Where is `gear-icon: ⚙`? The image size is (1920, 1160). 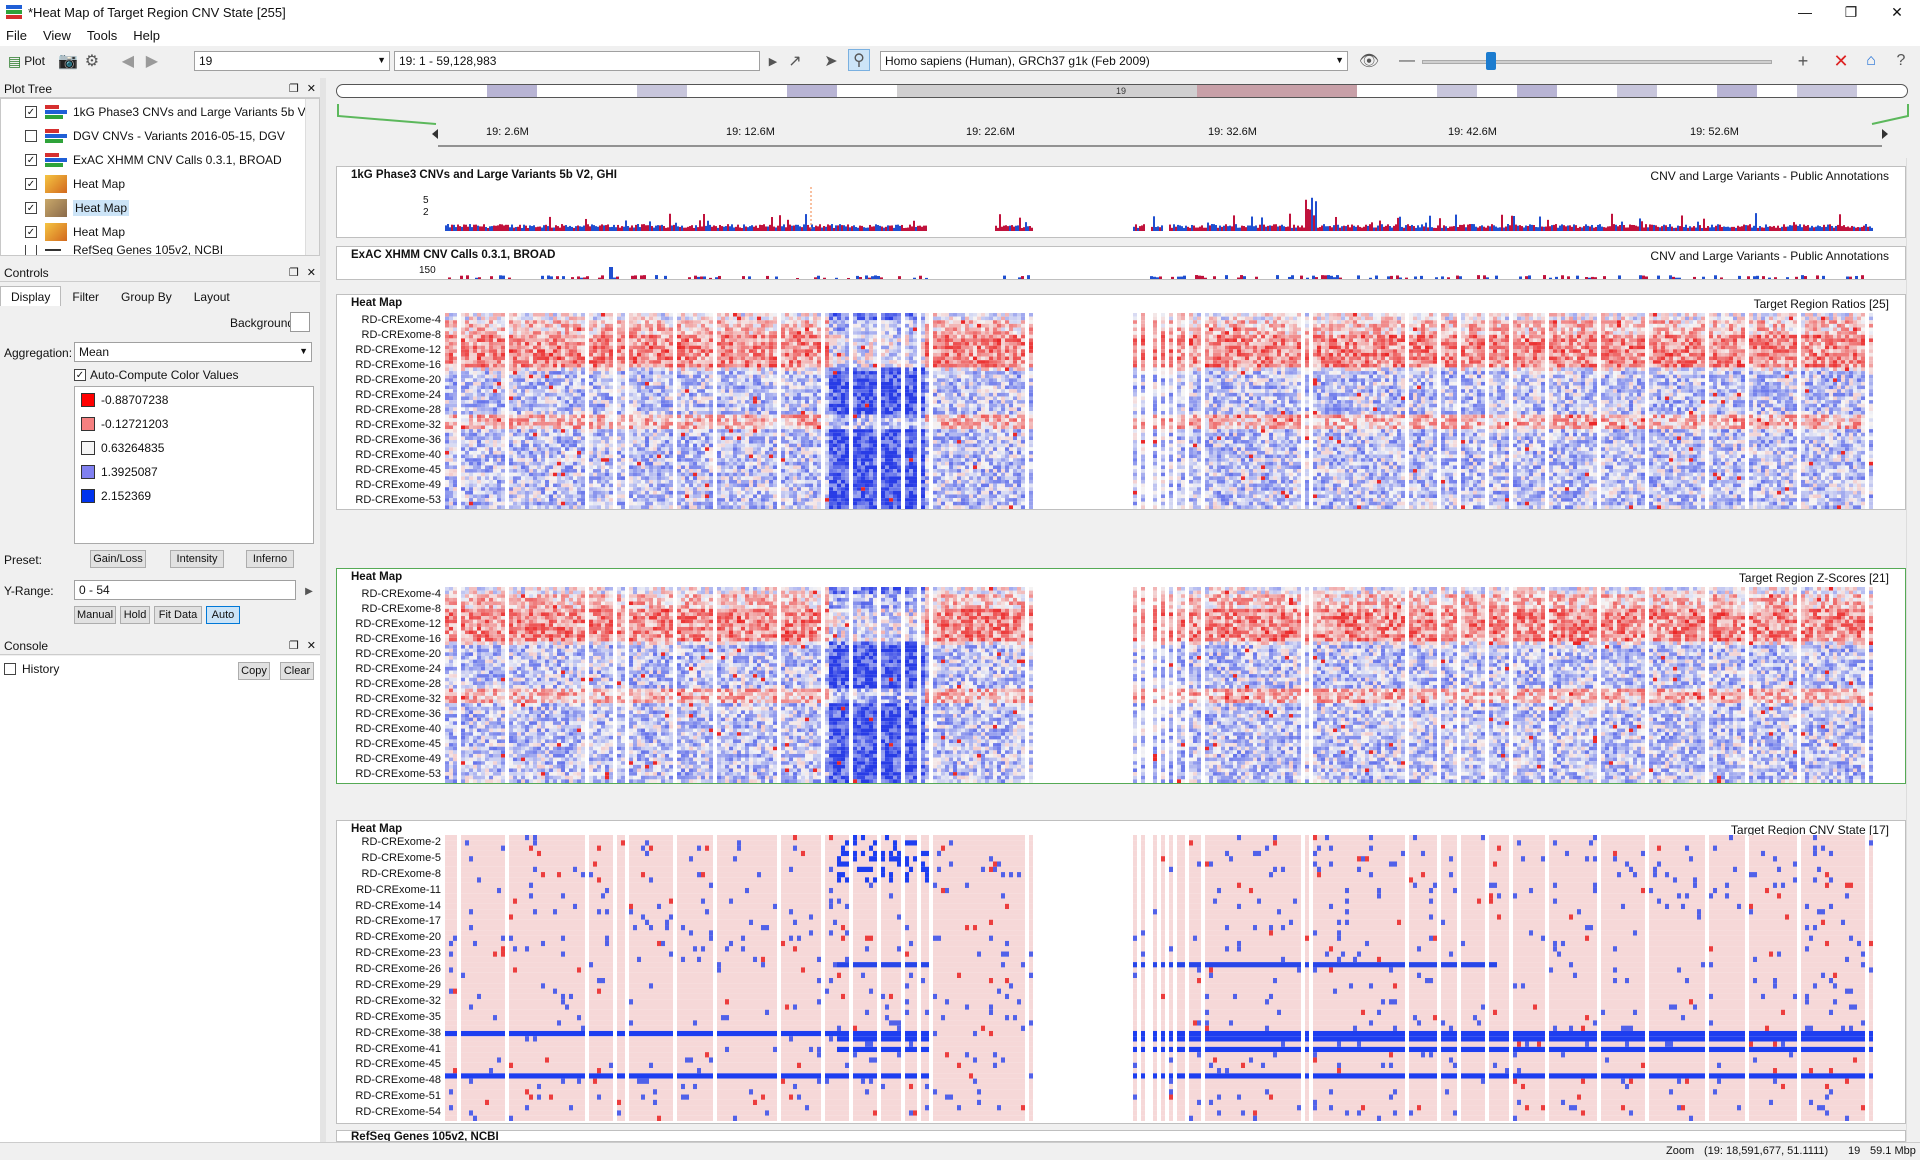
gear-icon: ⚙ is located at coordinates (92, 61).